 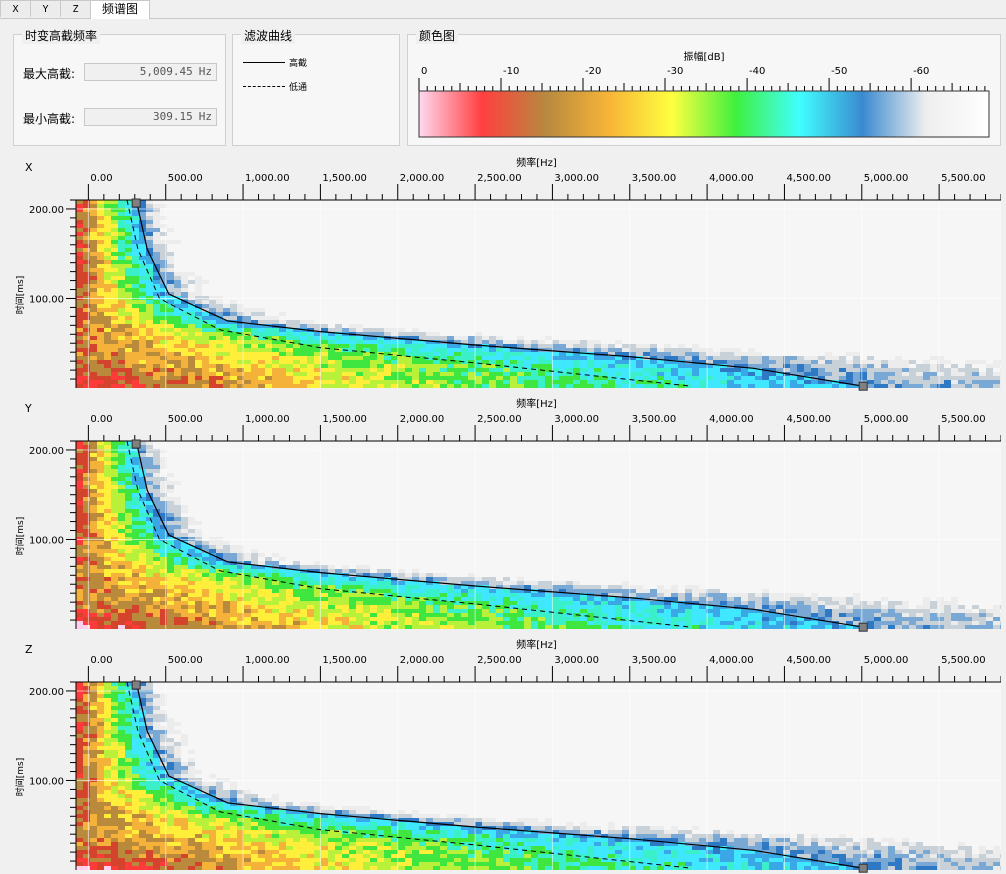 What do you see at coordinates (511, 71) in the screenshot?
I see `colorbar-tick-label: -10` at bounding box center [511, 71].